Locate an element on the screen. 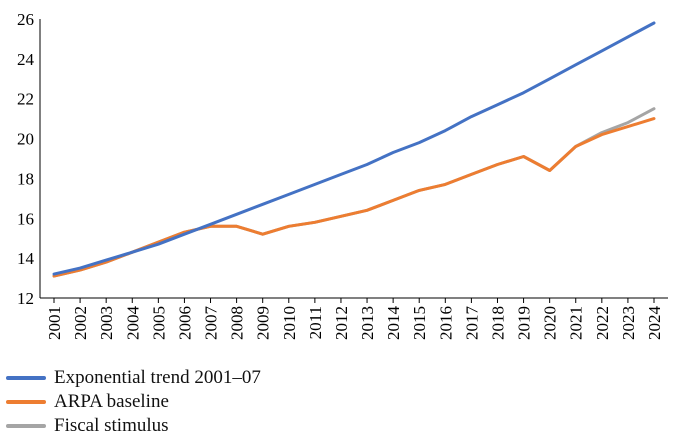  x-tick-label: 2008 is located at coordinates (237, 323).